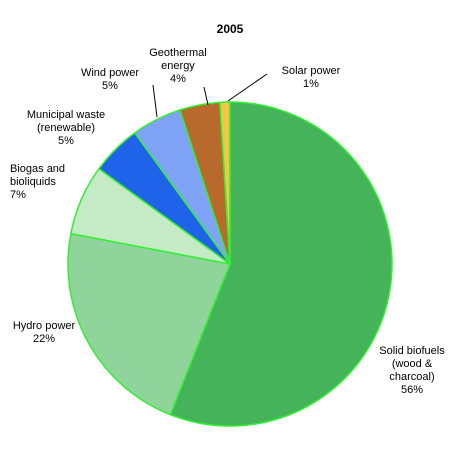 Image resolution: width=460 pixels, height=464 pixels. Describe the element at coordinates (177, 53) in the screenshot. I see `slice-name-line: Geothermal` at that location.